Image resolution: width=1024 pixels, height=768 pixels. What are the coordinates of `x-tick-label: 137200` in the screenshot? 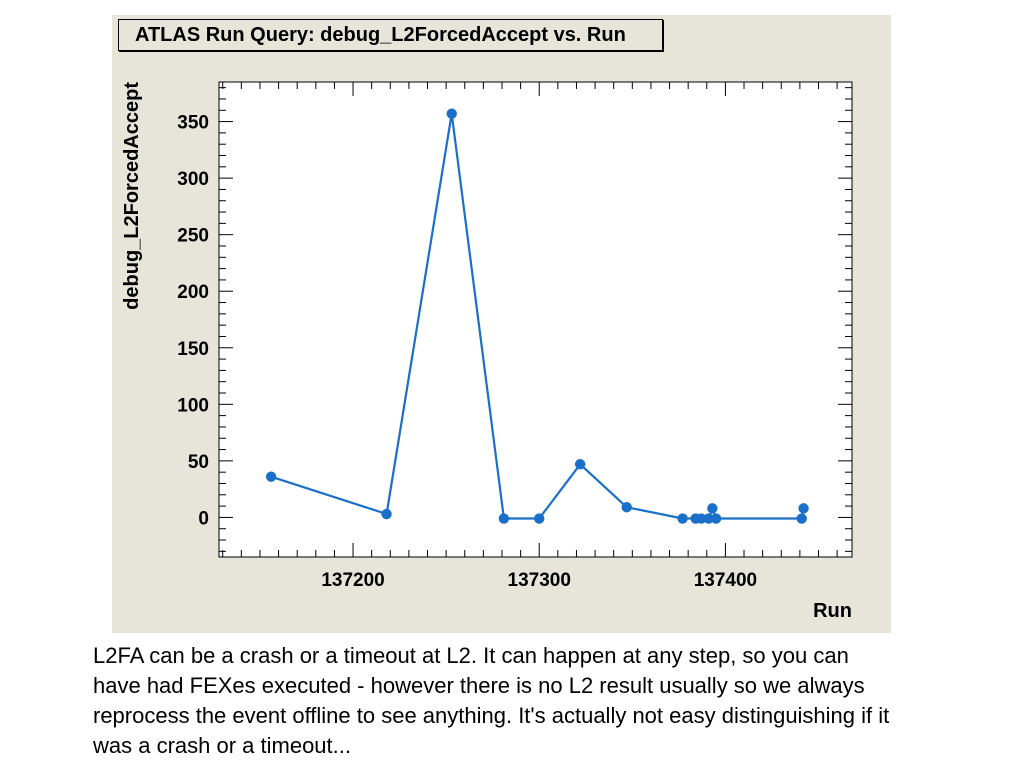 It's located at (352, 580).